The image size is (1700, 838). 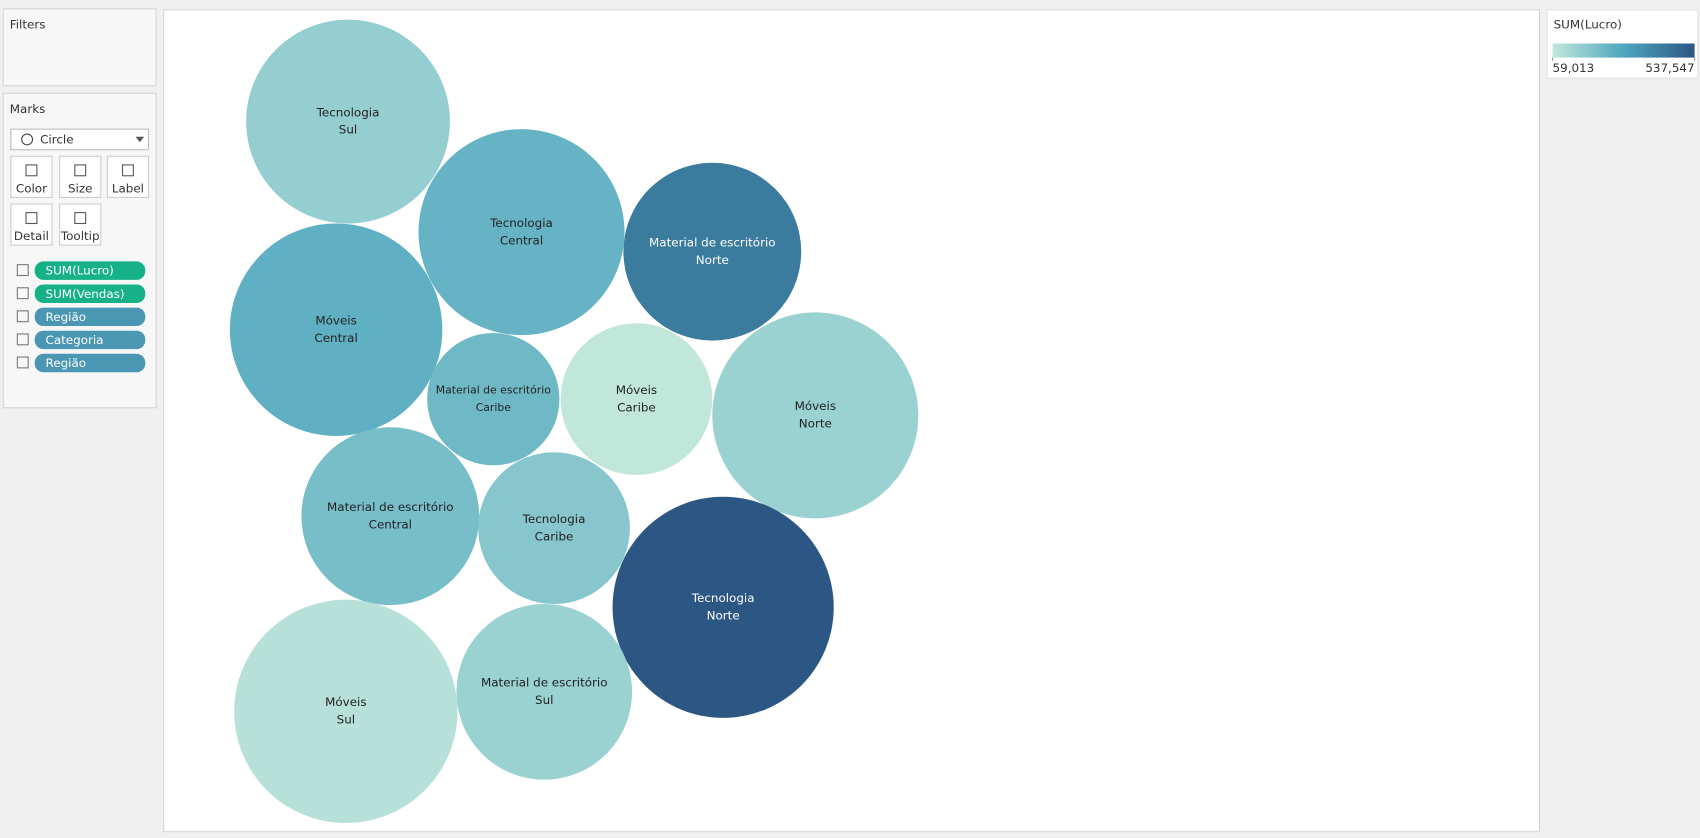 I want to click on button-label: Tooltip, so click(x=80, y=236).